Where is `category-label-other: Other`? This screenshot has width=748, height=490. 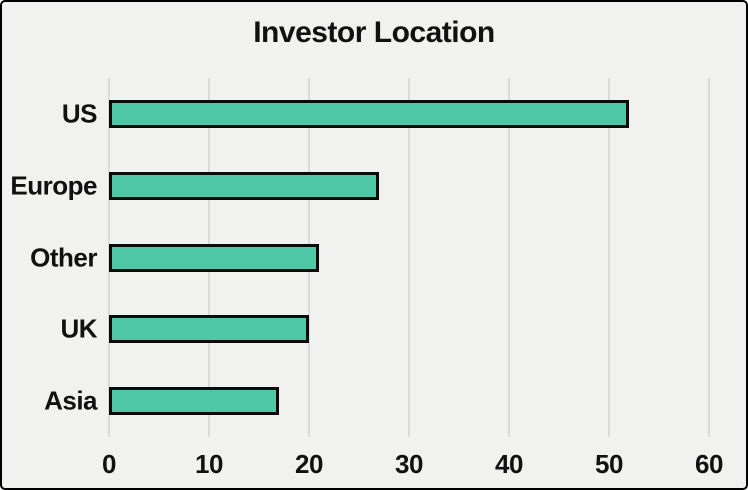 category-label-other: Other is located at coordinates (63, 257).